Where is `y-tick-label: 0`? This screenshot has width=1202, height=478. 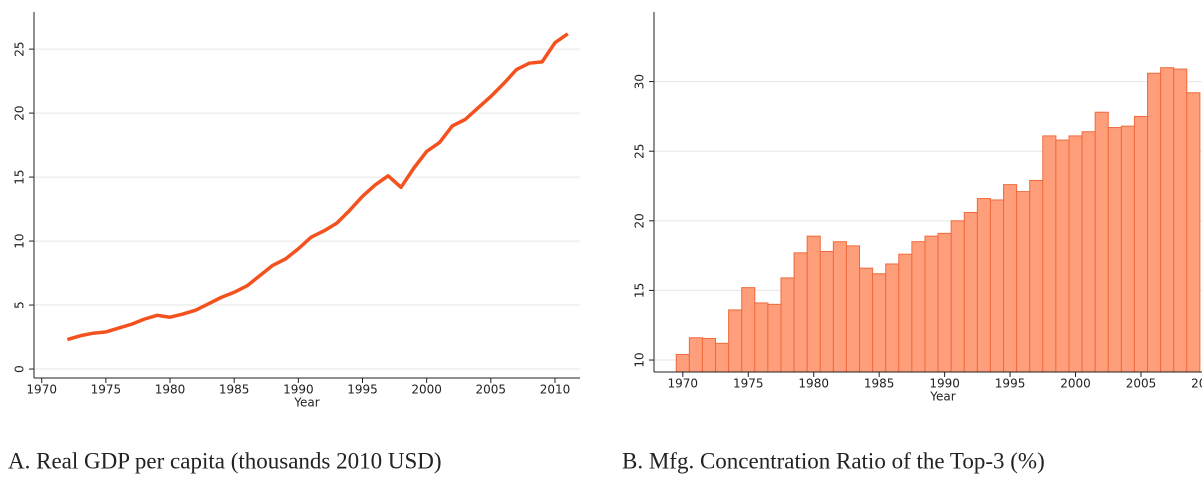 y-tick-label: 0 is located at coordinates (20, 369).